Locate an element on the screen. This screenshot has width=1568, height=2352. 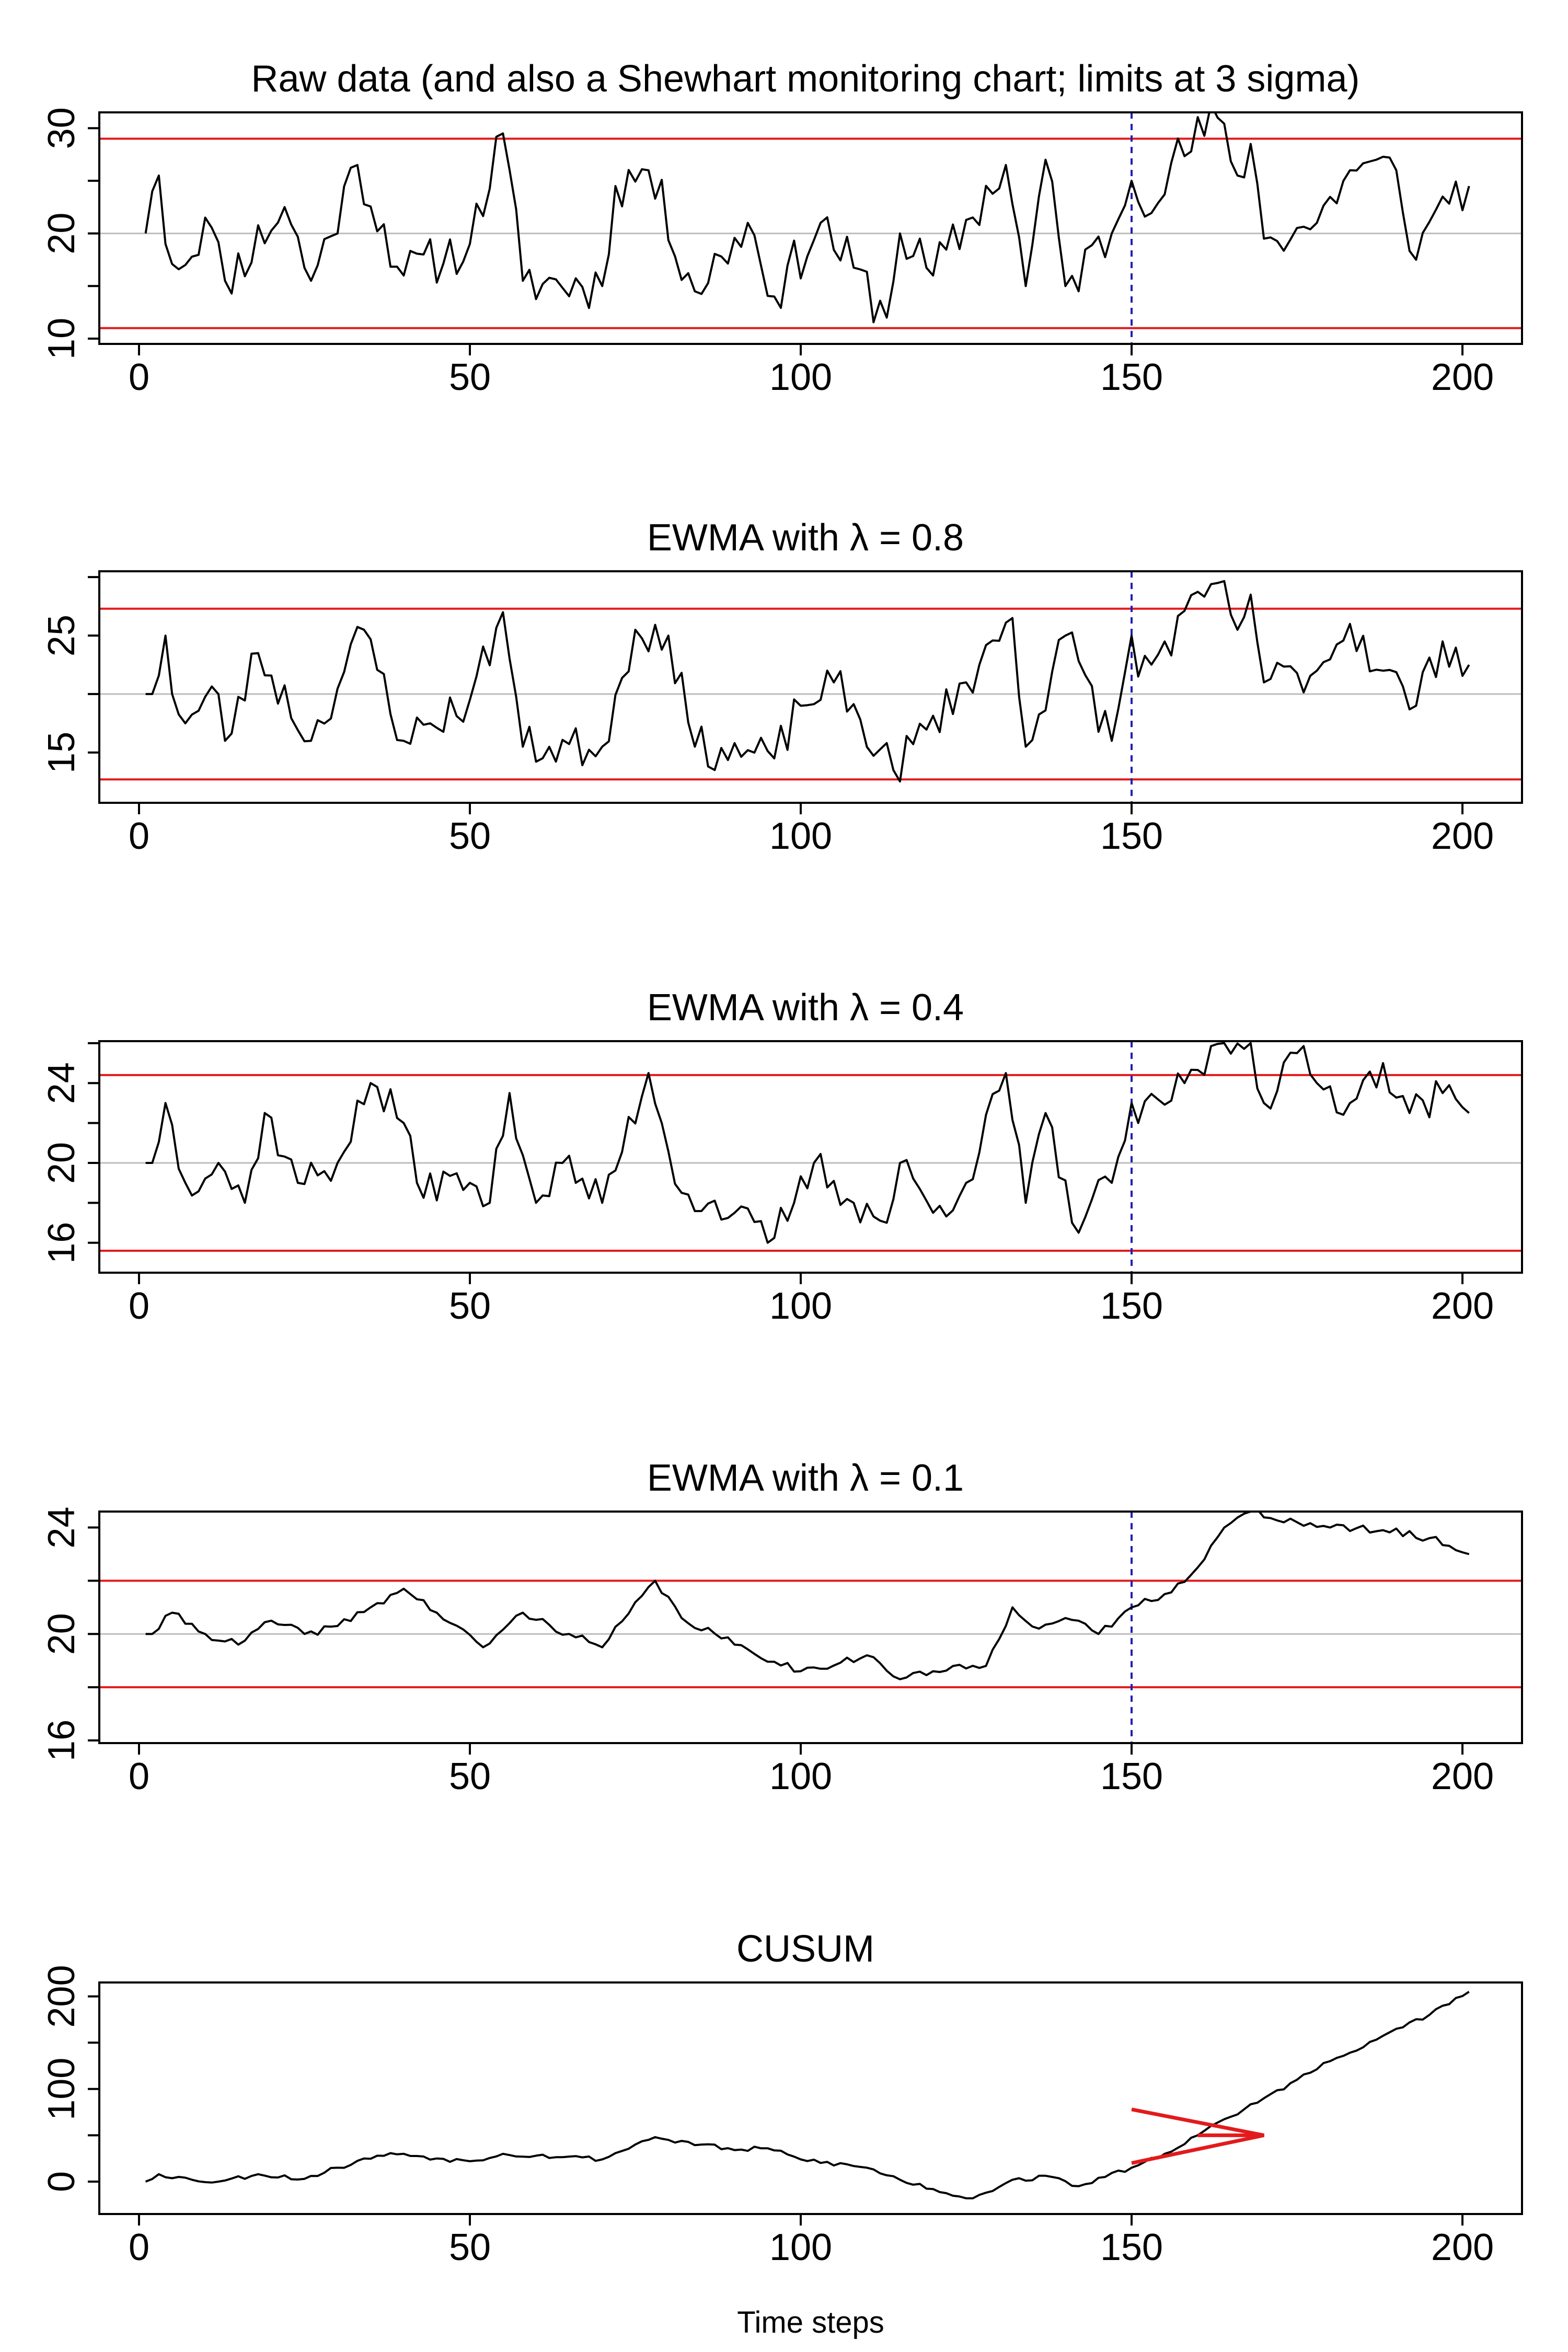
panel-3: EWMA with λ = 0.4 0 50 100 150 200 16 20 24 is located at coordinates (782, 1157).